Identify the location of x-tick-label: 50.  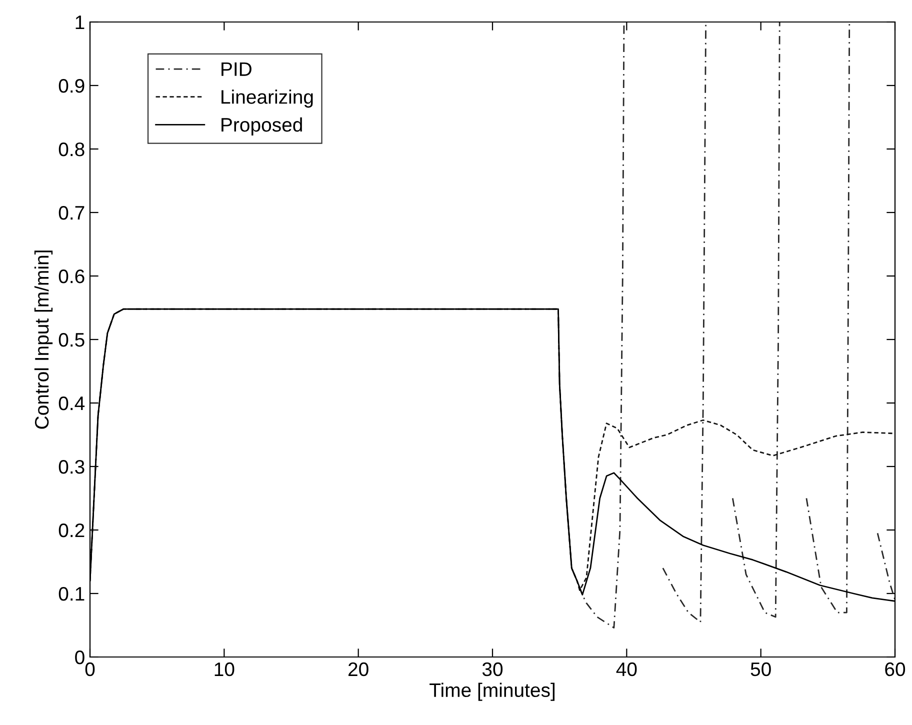
(760, 669).